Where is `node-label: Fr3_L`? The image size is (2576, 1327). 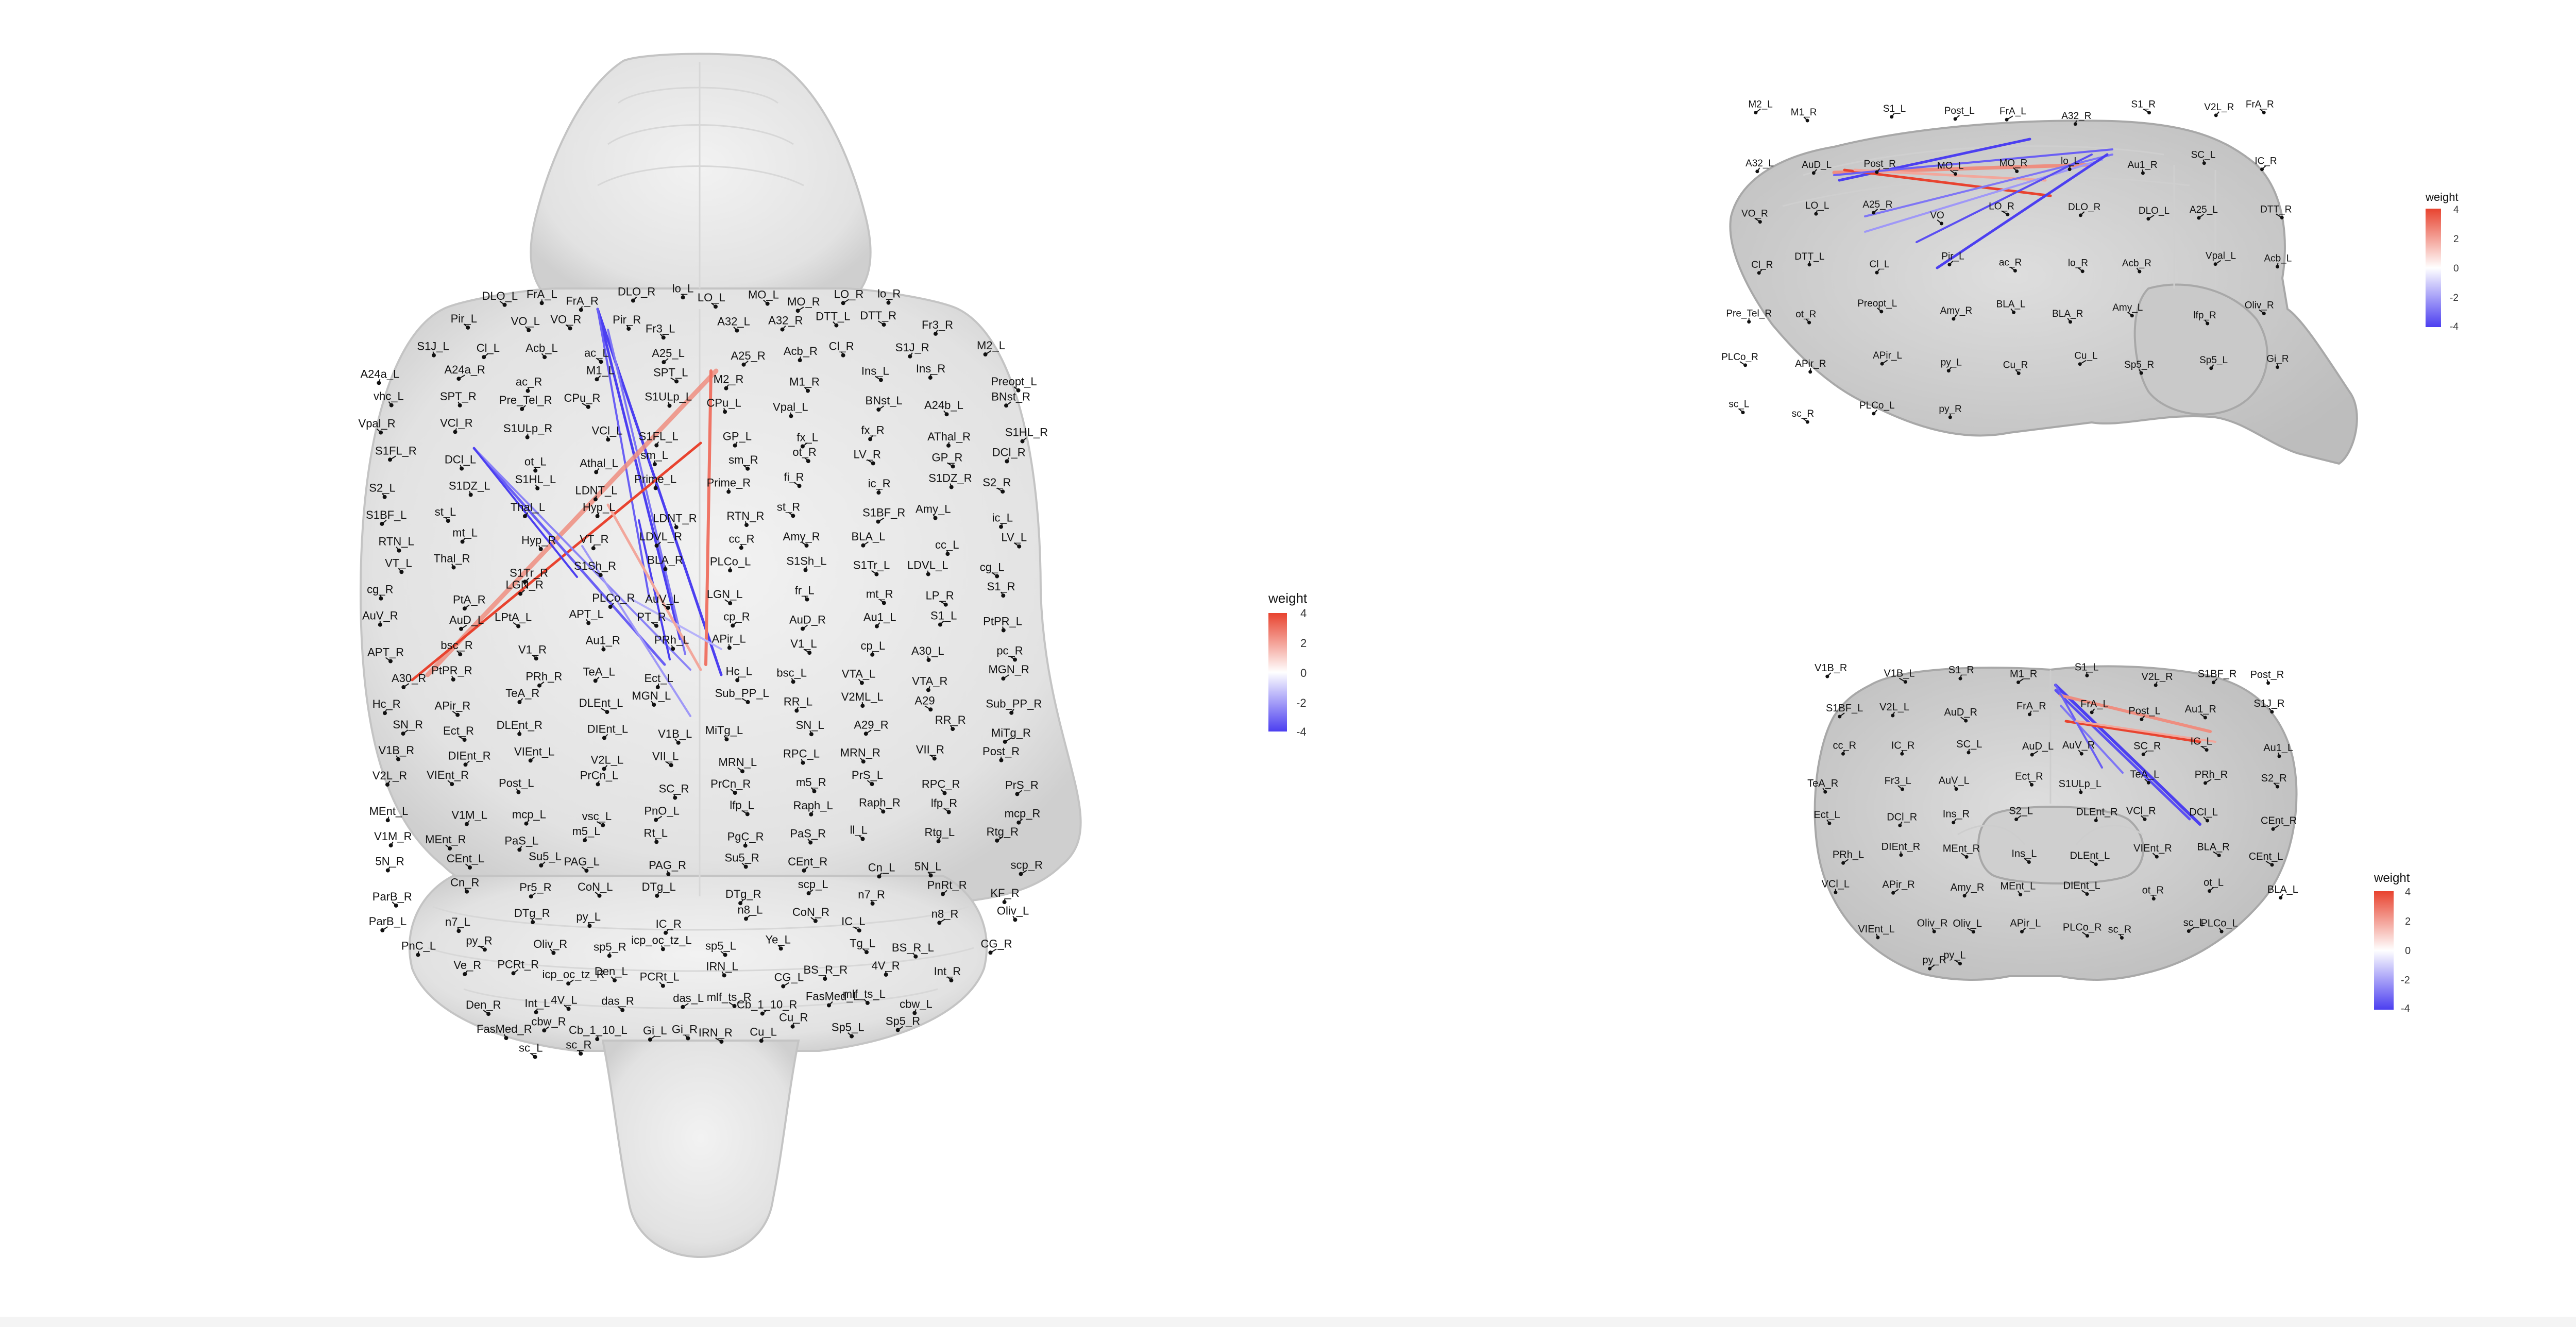
node-label: Fr3_L is located at coordinates (660, 328).